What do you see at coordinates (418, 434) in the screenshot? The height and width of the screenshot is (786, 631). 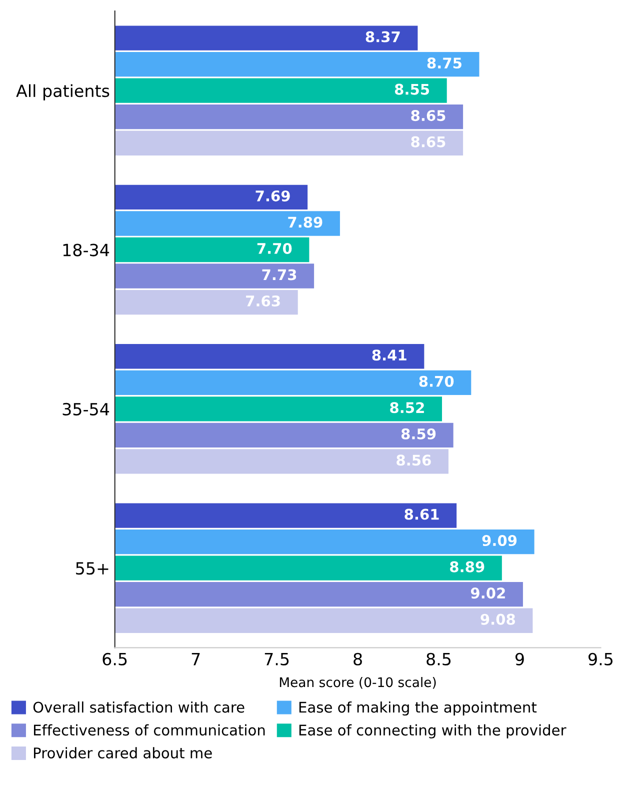 I see `data-label: 8.59` at bounding box center [418, 434].